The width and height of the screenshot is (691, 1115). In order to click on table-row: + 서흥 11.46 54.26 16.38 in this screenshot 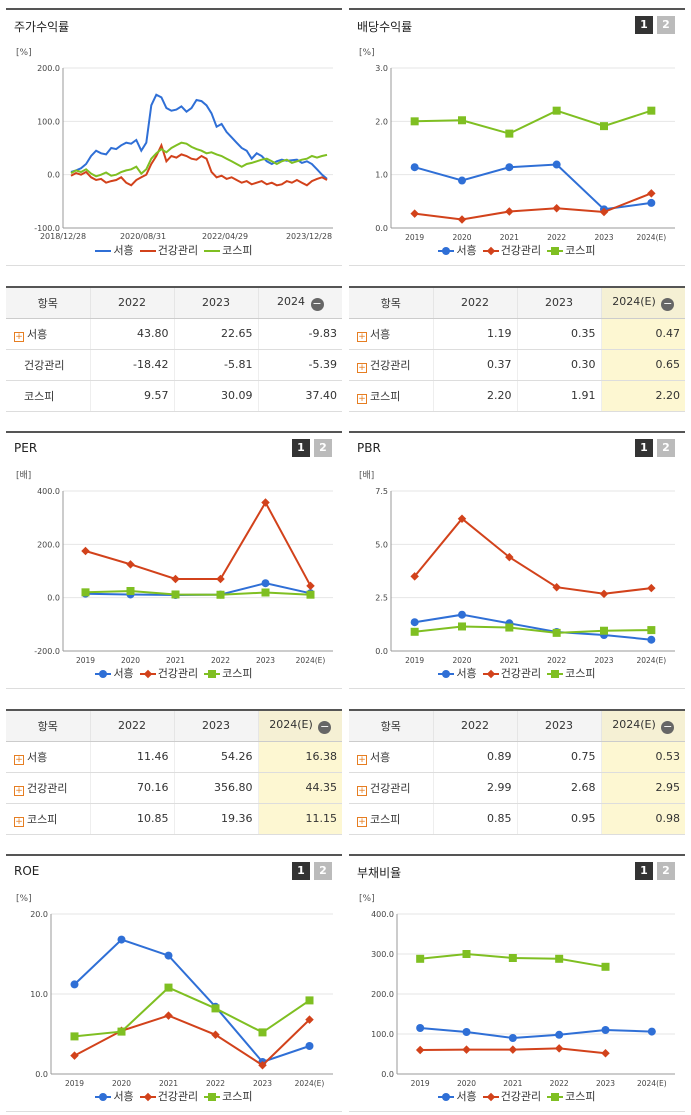, I will do `click(174, 757)`.